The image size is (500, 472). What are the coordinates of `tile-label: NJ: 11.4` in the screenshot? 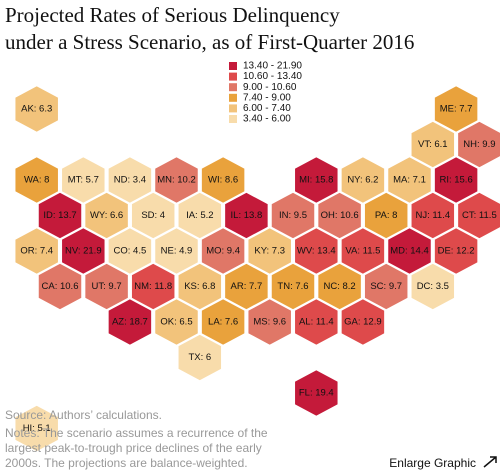 It's located at (432, 215).